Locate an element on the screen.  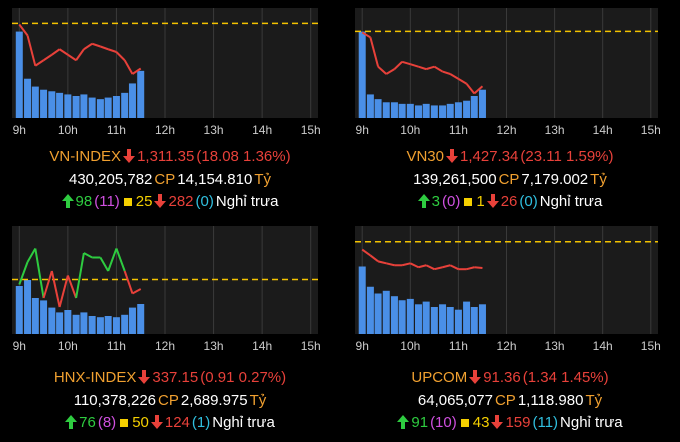
index-name: VN-INDEX is located at coordinates (85, 156).